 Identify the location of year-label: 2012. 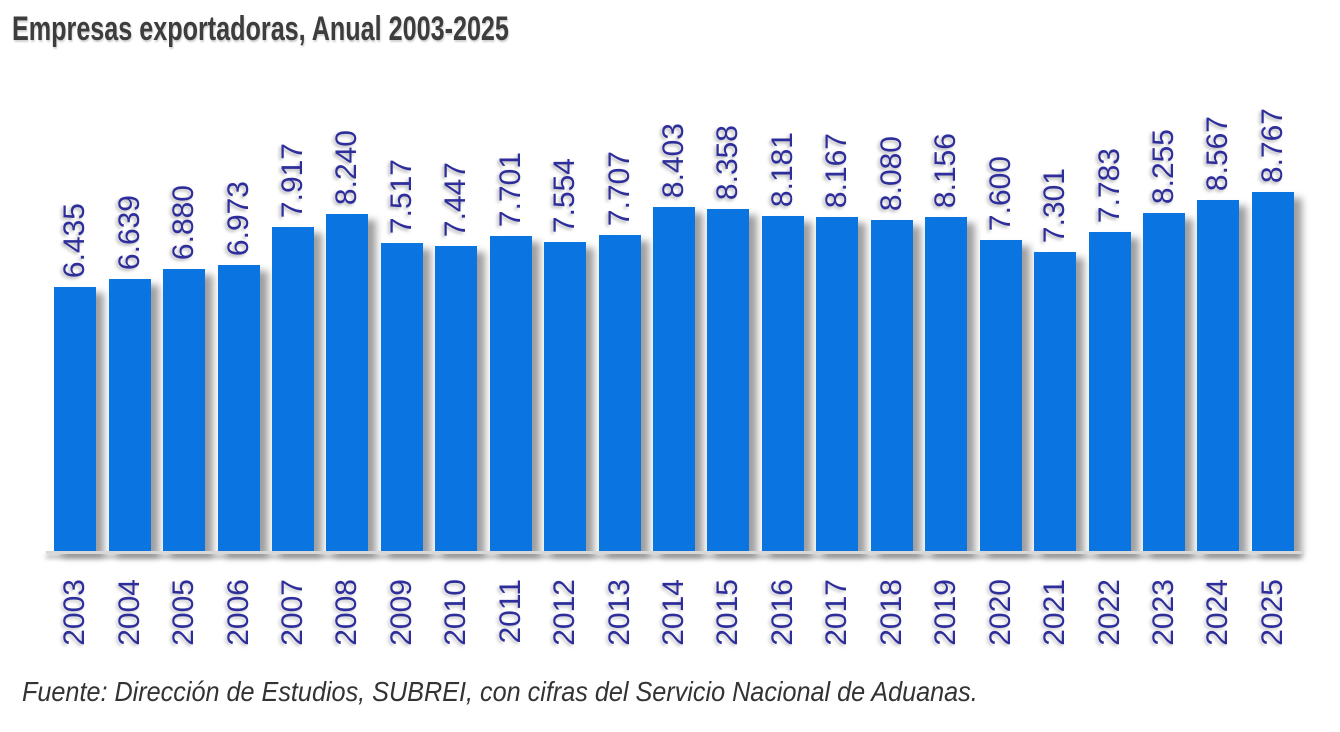
(565, 612).